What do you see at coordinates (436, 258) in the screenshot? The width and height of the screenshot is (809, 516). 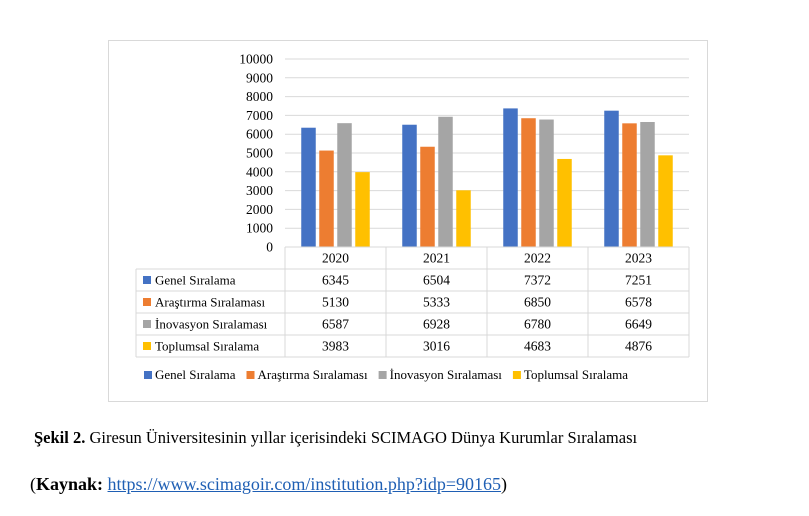 I see `x-category-label: 2021` at bounding box center [436, 258].